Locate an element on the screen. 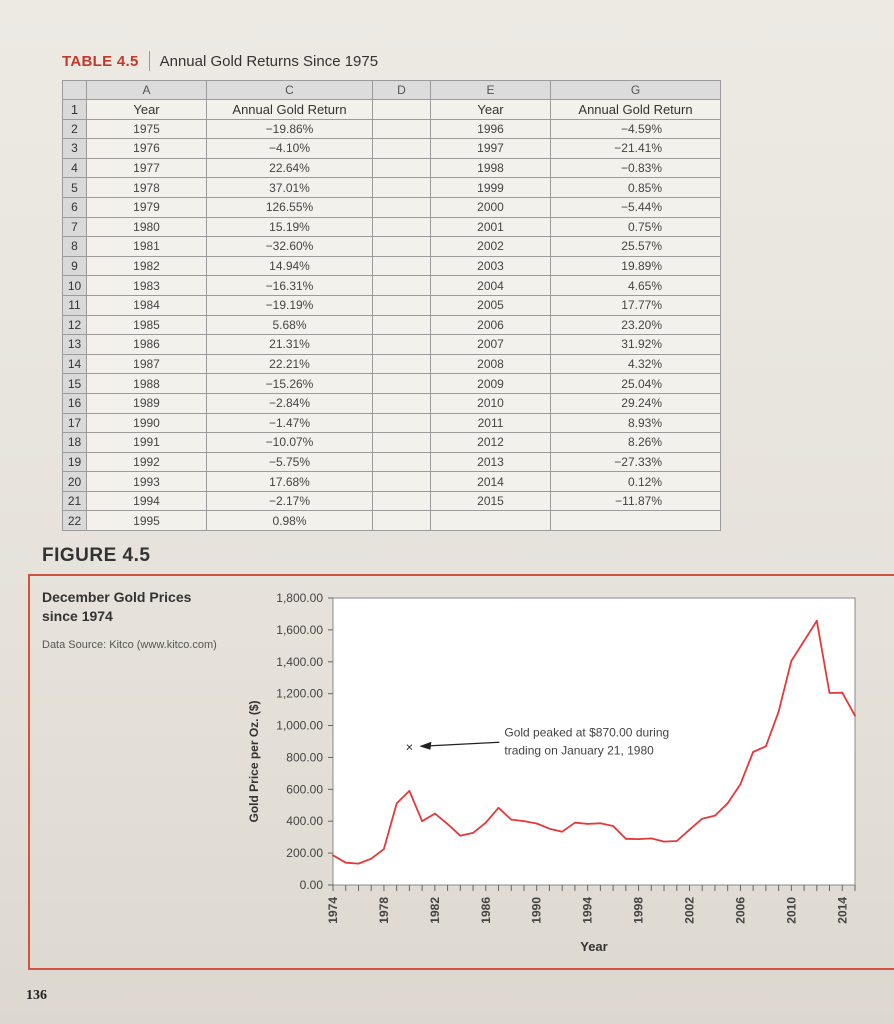  row-number: 19 is located at coordinates (74, 462).